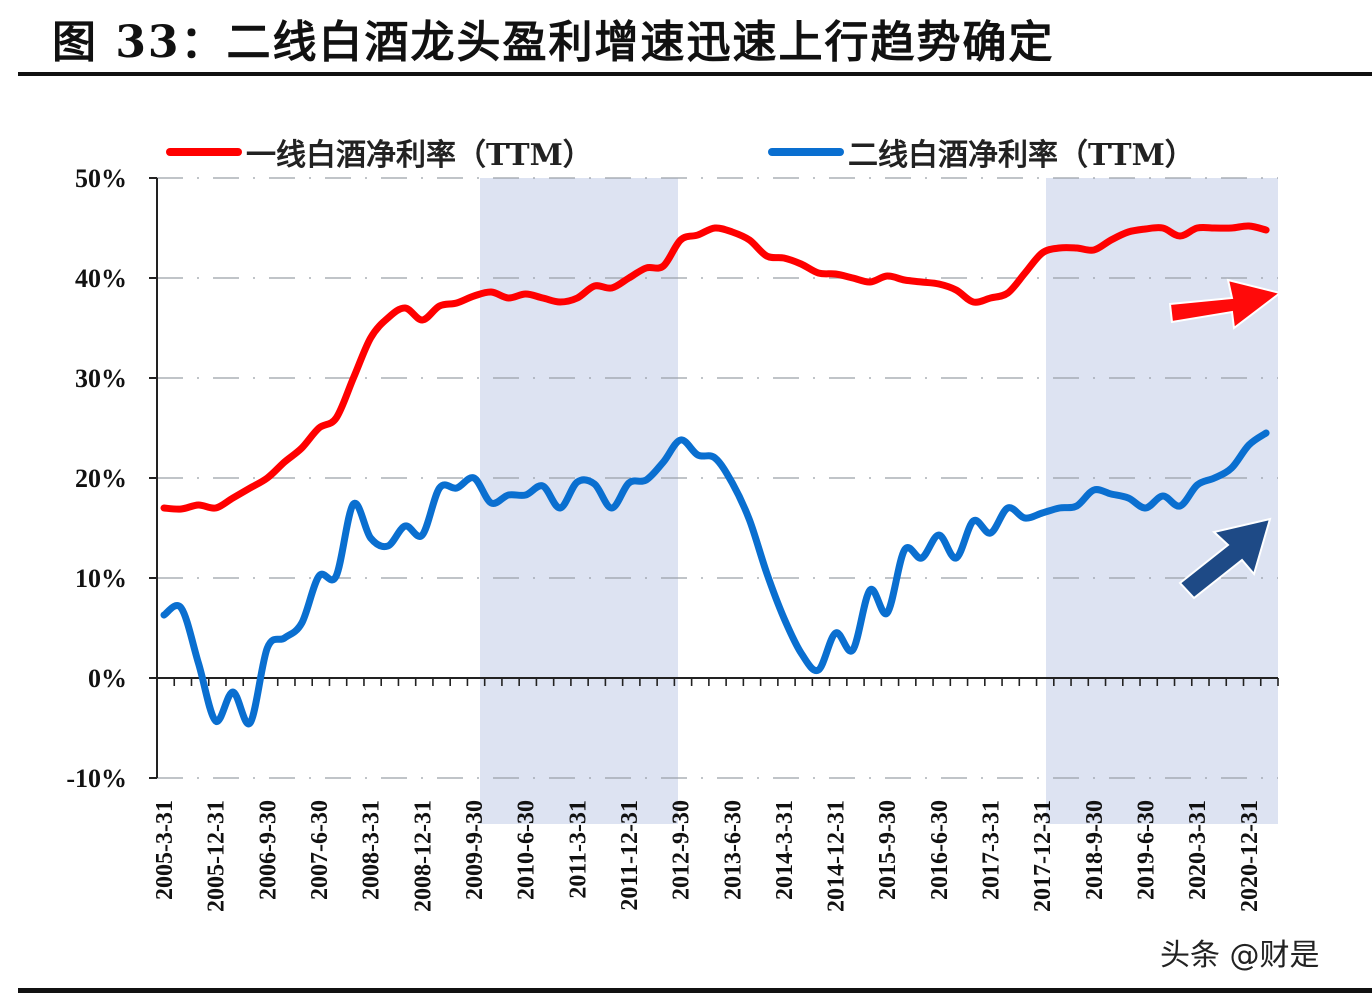  I want to click on legend-item-tier2: 二线白酒净利率（TTM）, so click(981, 152).